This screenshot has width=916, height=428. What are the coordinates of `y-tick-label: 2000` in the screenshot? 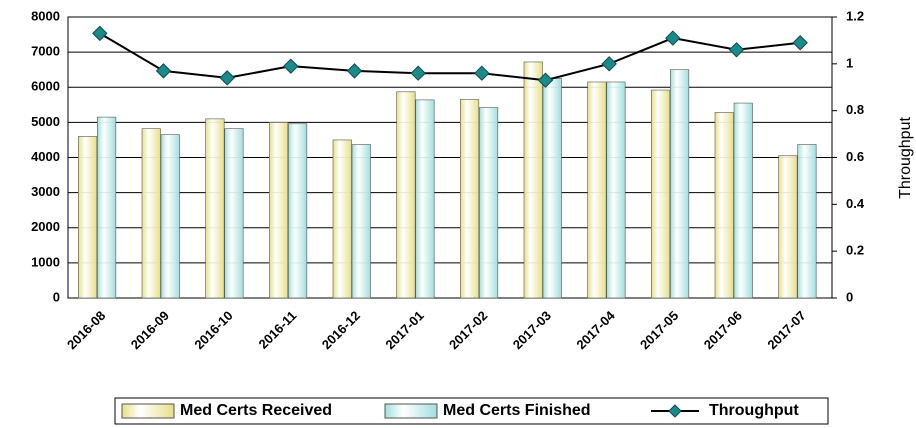 It's located at (45, 226).